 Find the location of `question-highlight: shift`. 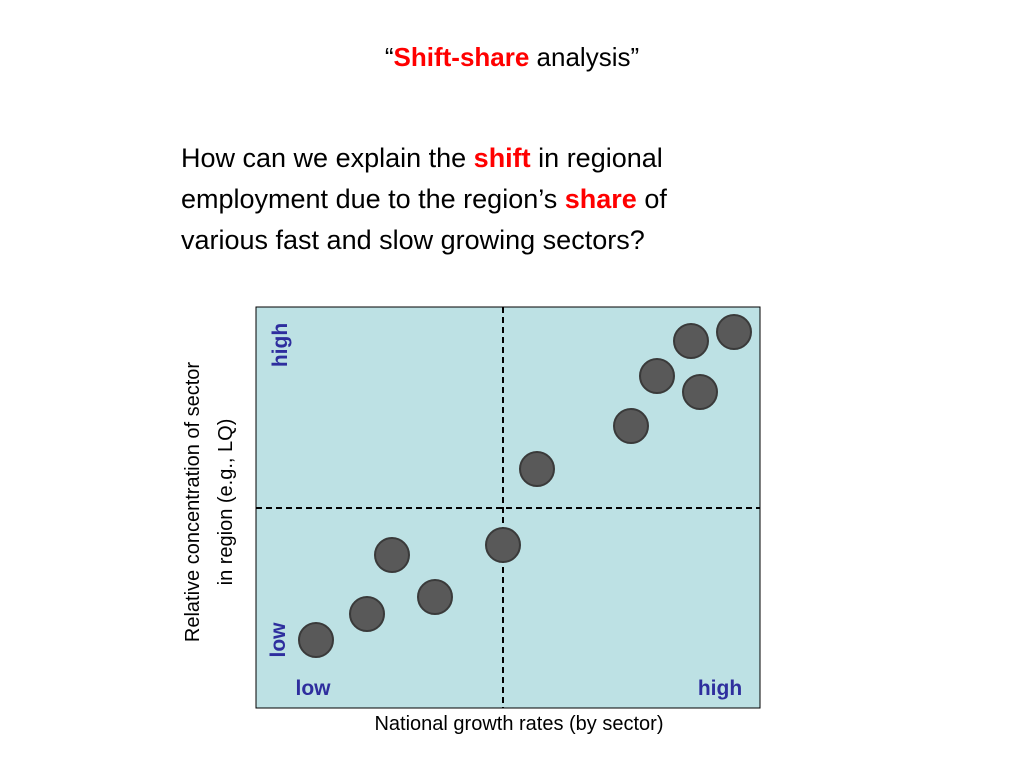

question-highlight: shift is located at coordinates (502, 158).